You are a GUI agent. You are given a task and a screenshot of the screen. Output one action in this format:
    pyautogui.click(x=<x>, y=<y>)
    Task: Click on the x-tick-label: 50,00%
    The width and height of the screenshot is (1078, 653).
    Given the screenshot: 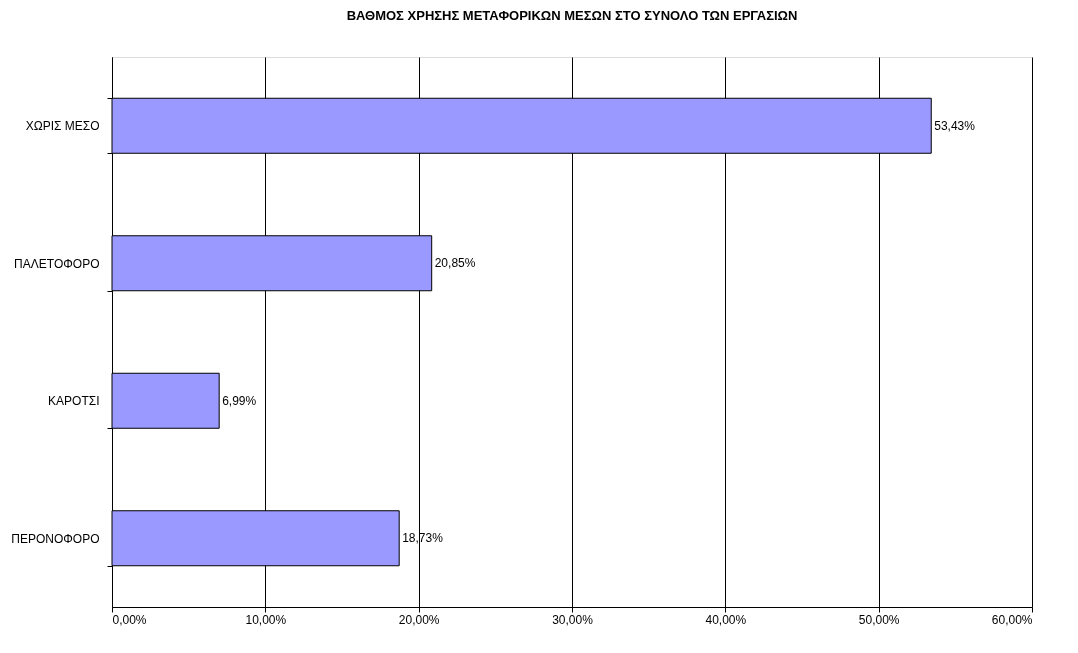 What is the action you would take?
    pyautogui.click(x=879, y=619)
    